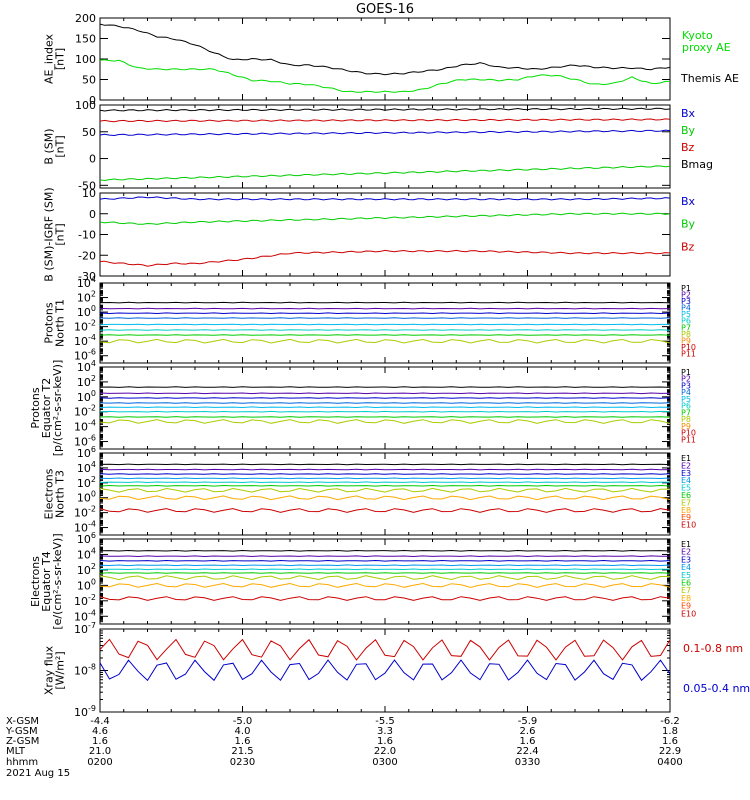  What do you see at coordinates (89, 132) in the screenshot?
I see `y-tick-label: 50` at bounding box center [89, 132].